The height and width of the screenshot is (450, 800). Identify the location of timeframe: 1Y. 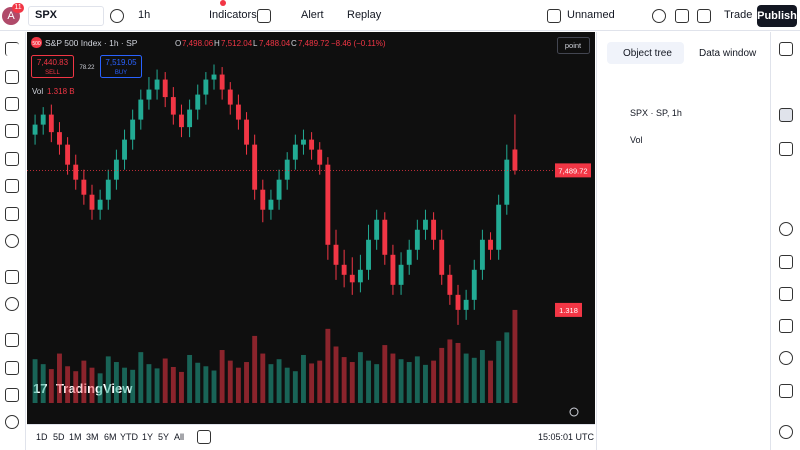
(148, 437).